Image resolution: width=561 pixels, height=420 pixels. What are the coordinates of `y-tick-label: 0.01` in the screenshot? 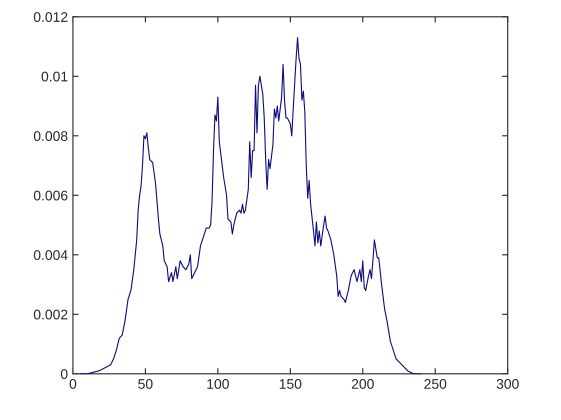 It's located at (55, 77).